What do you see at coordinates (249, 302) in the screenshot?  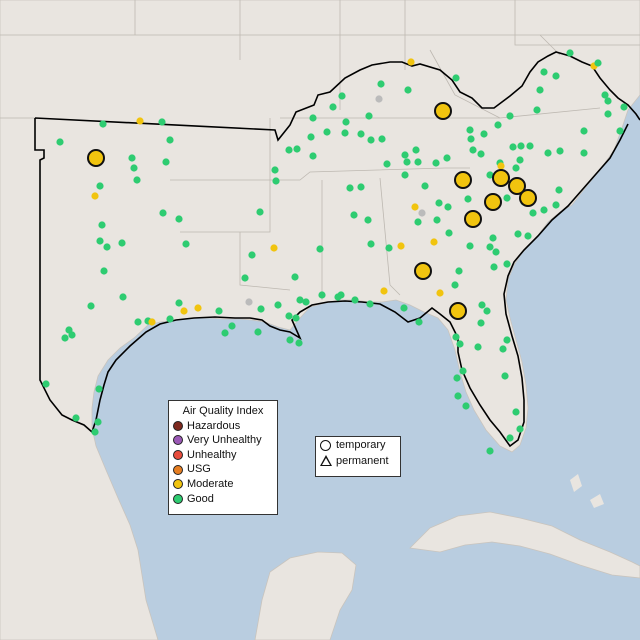 I see `station-no-data` at bounding box center [249, 302].